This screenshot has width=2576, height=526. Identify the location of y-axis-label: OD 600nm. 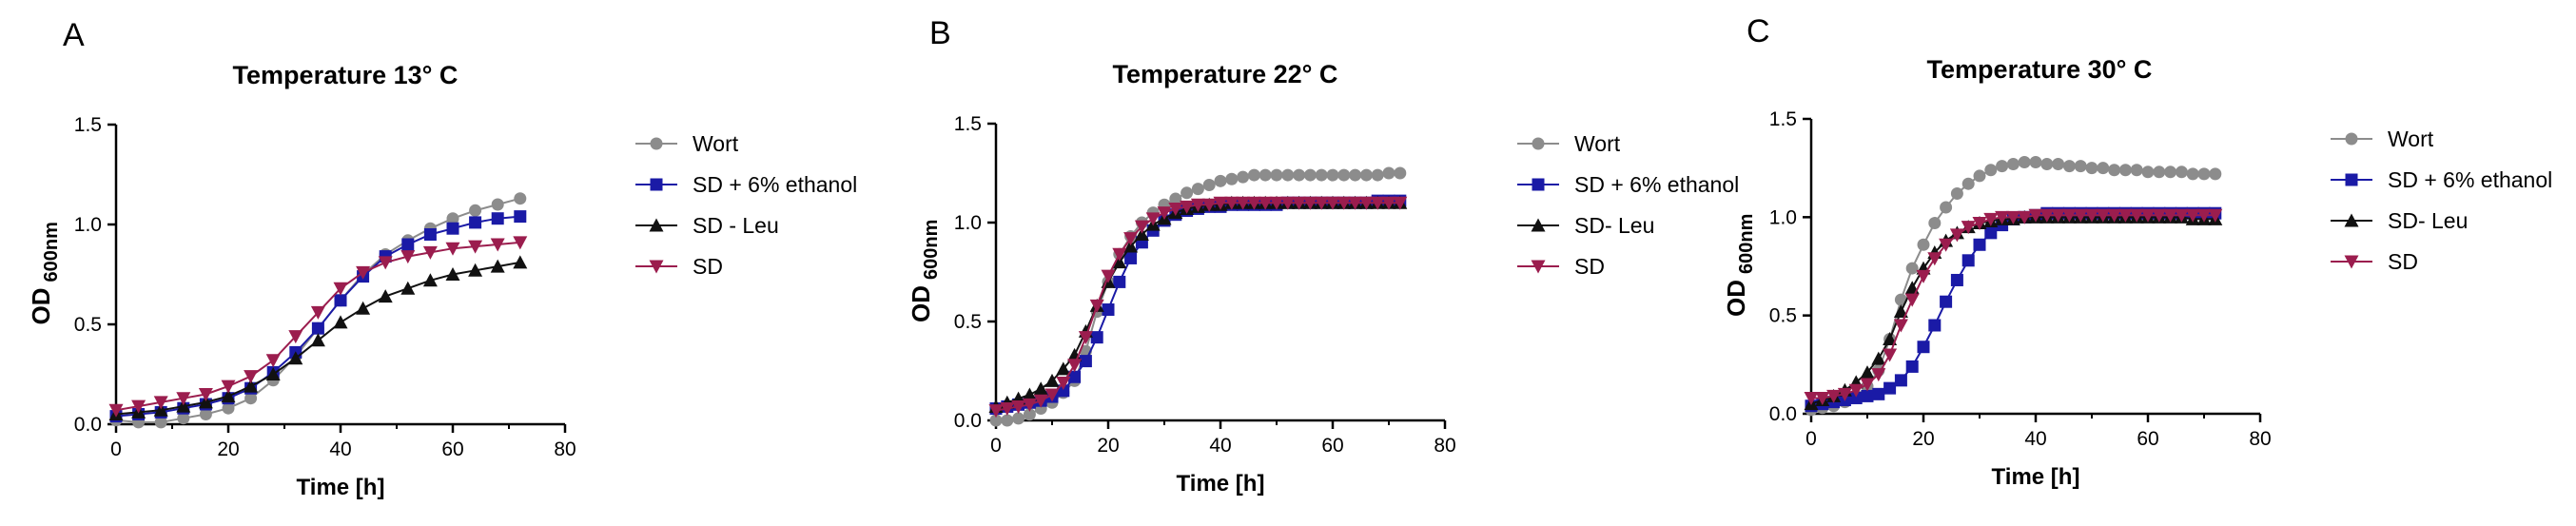
(925, 271).